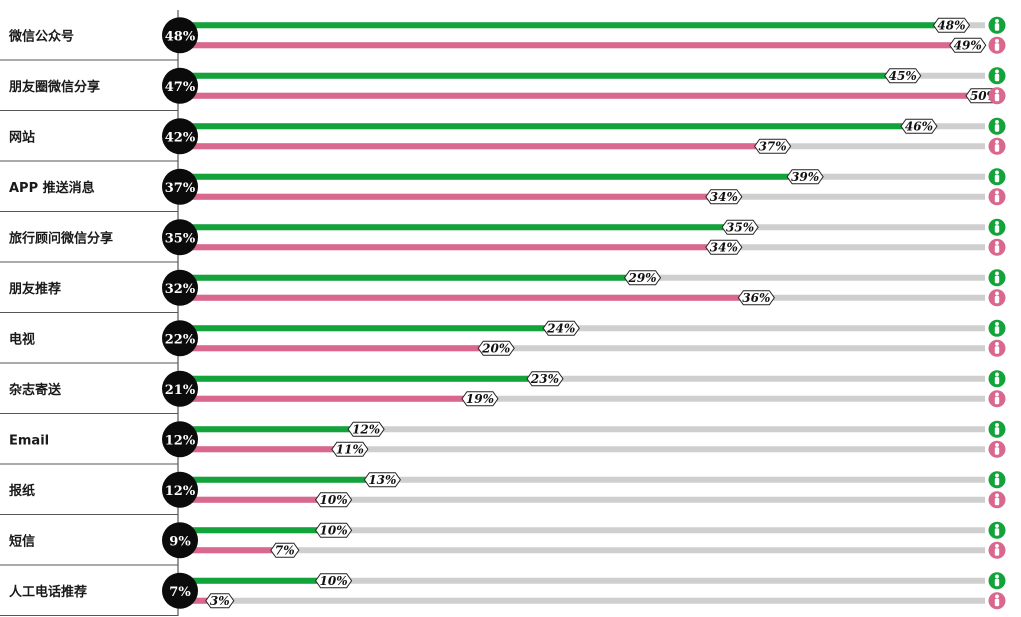  I want to click on chart-row: Email 12% 11% 12%, so click(503, 442).